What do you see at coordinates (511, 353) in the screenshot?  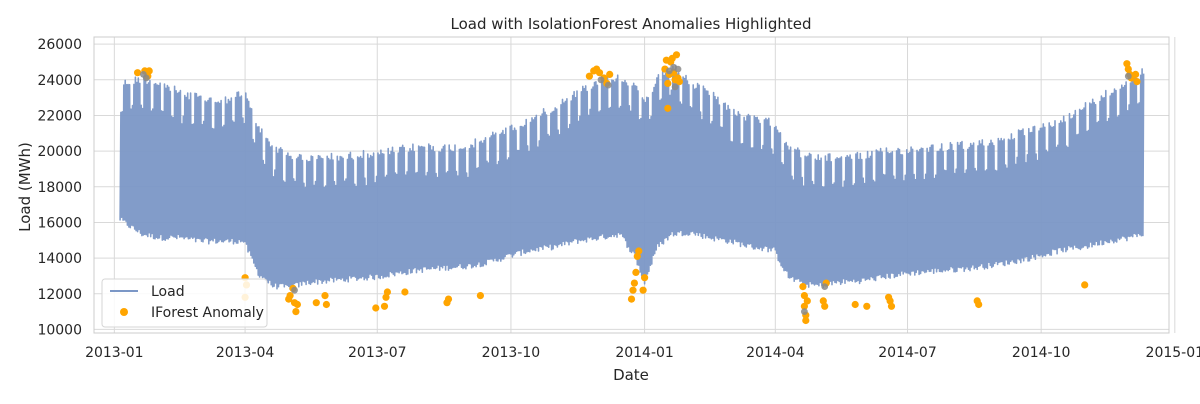 I see `x-tick-label: 2013-10` at bounding box center [511, 353].